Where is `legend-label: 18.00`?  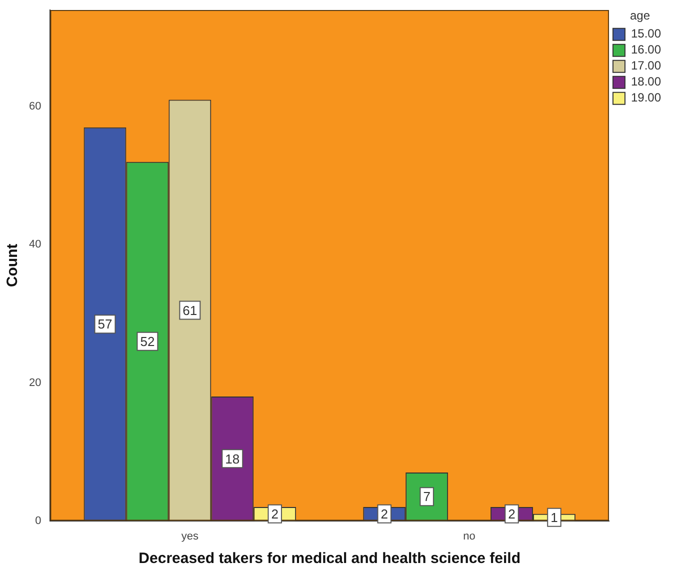
legend-label: 18.00 is located at coordinates (646, 81).